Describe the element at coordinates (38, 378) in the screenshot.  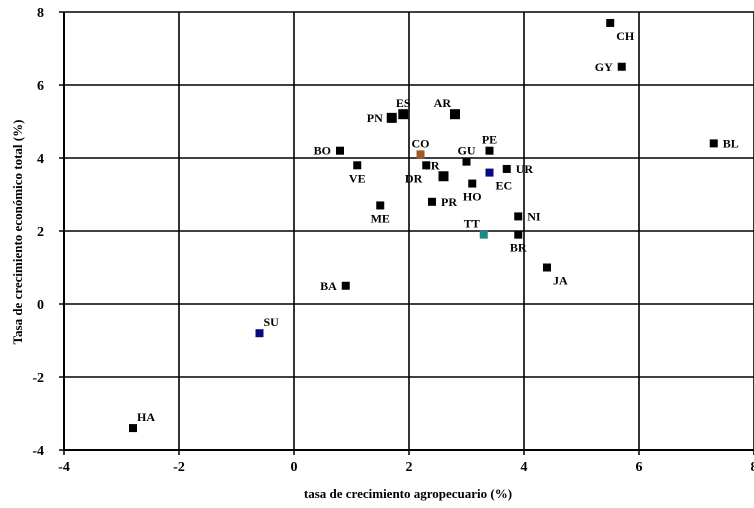
I see `y-tick-label: -2` at that location.